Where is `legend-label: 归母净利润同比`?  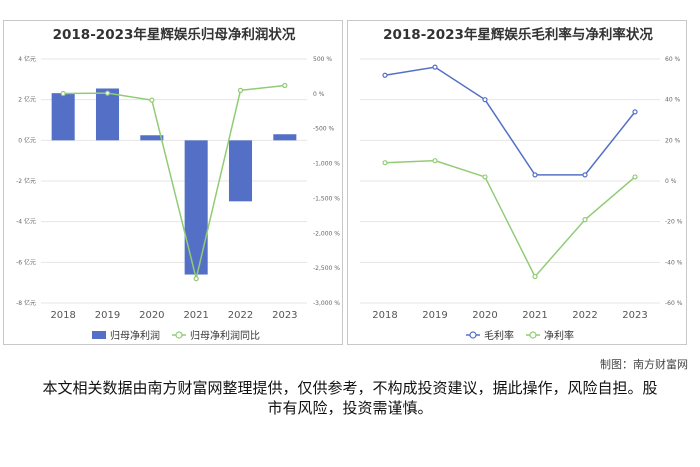
legend-label: 归母净利润同比 is located at coordinates (225, 335).